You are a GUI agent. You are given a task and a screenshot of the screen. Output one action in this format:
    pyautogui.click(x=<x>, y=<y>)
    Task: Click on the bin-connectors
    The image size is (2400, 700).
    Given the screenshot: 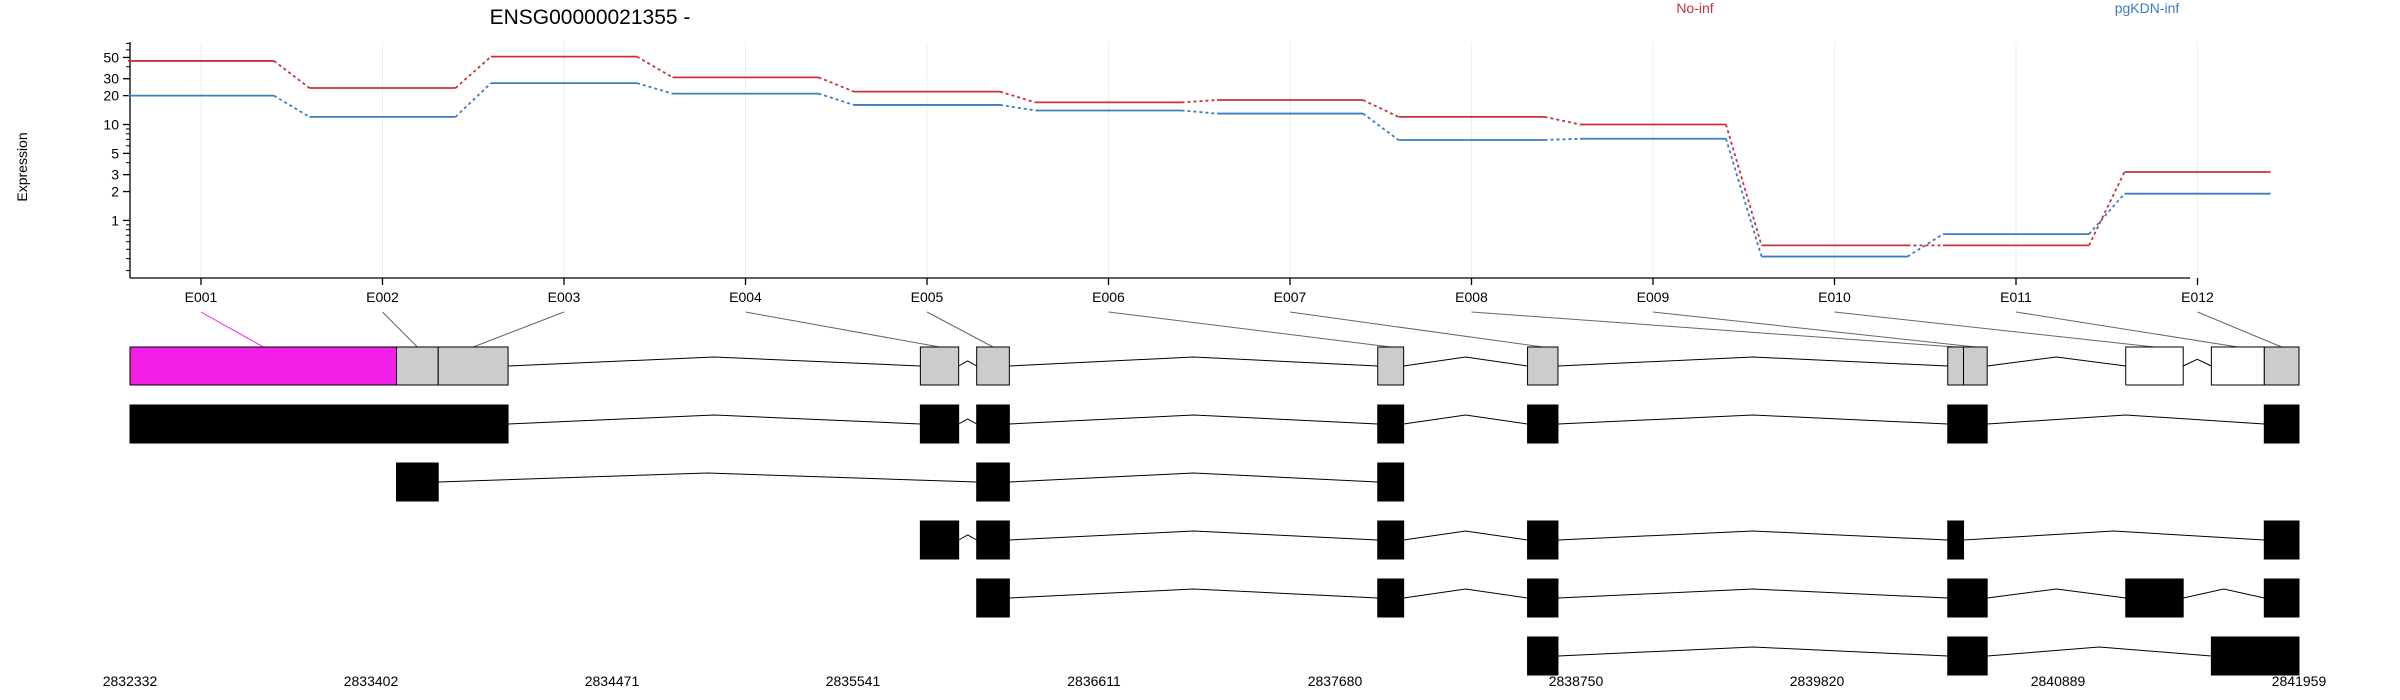 What is the action you would take?
    pyautogui.click(x=1241, y=329)
    